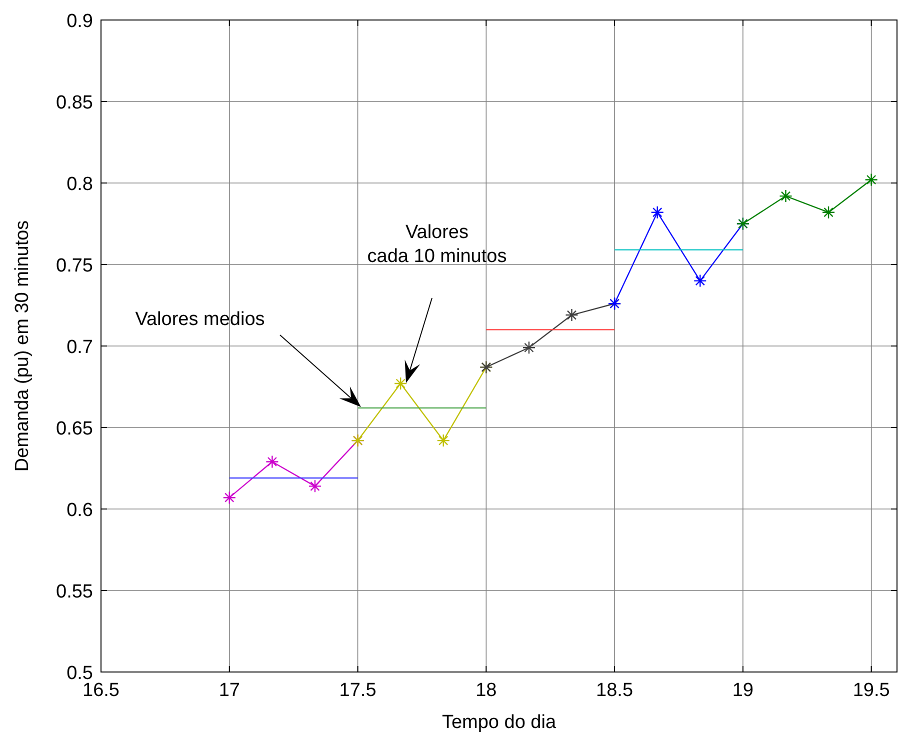 The width and height of the screenshot is (905, 738). Describe the element at coordinates (79, 21) in the screenshot. I see `y-tick-label: 0.9` at that location.